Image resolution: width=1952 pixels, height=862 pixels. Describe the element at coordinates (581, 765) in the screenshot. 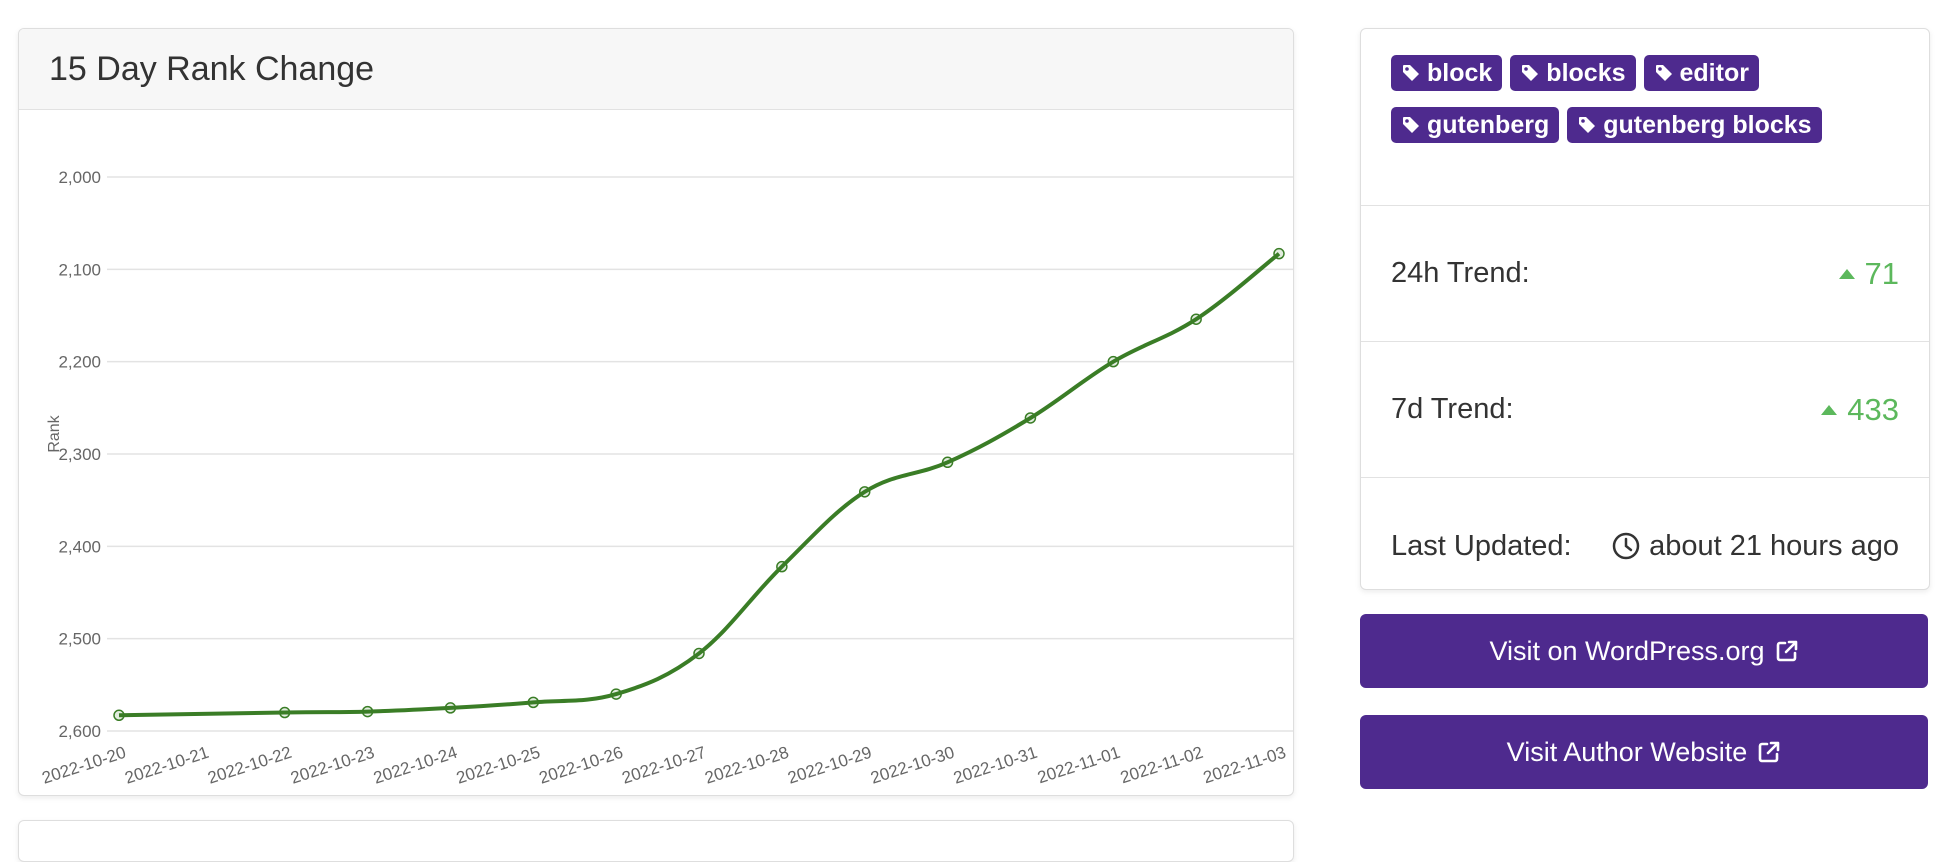

I see `x-tick-label: 2022-10-26` at that location.